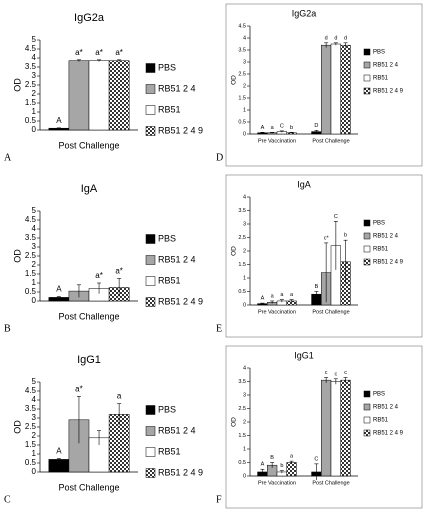  I want to click on significance-letter: D, so click(316, 126).